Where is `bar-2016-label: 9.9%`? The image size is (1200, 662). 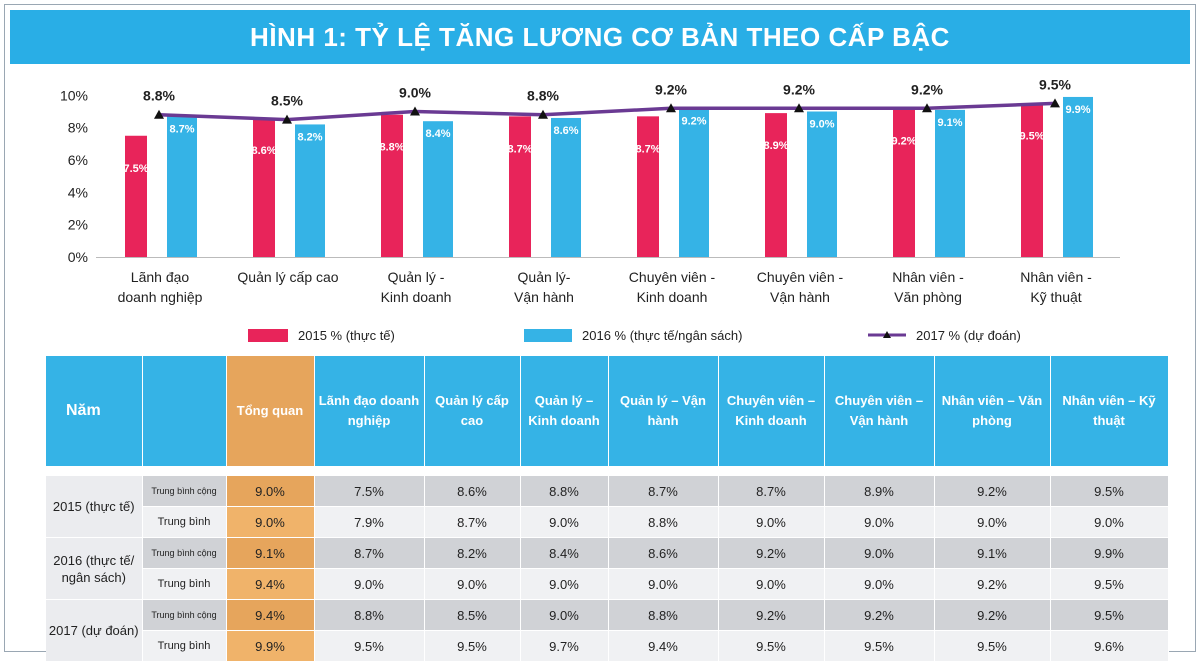
bar-2016-label: 9.9% is located at coordinates (1077, 110).